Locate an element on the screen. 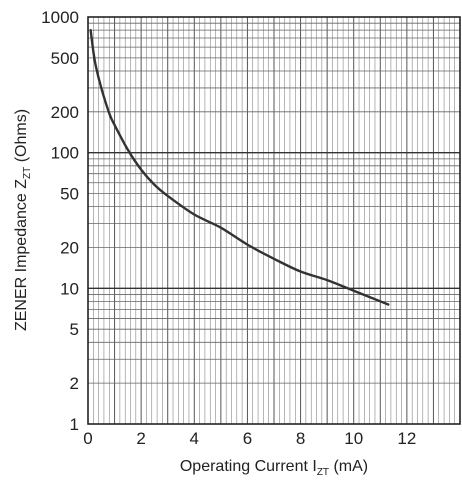  y-tick-label: 200 is located at coordinates (65, 112).